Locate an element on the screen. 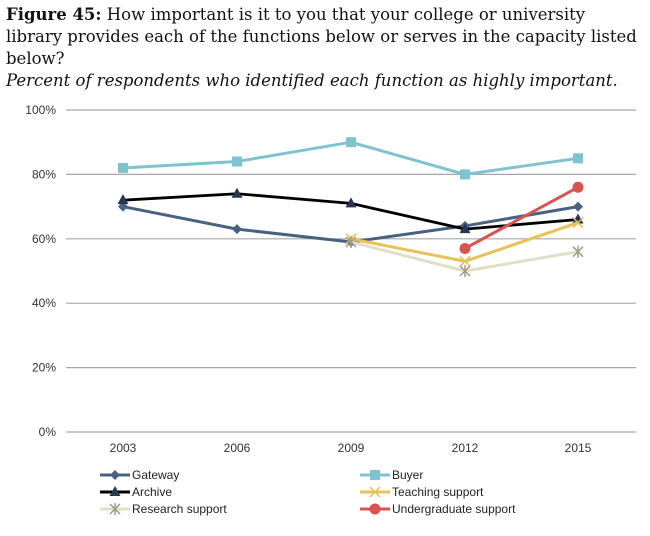  x-tick-label: 2015 is located at coordinates (578, 448).